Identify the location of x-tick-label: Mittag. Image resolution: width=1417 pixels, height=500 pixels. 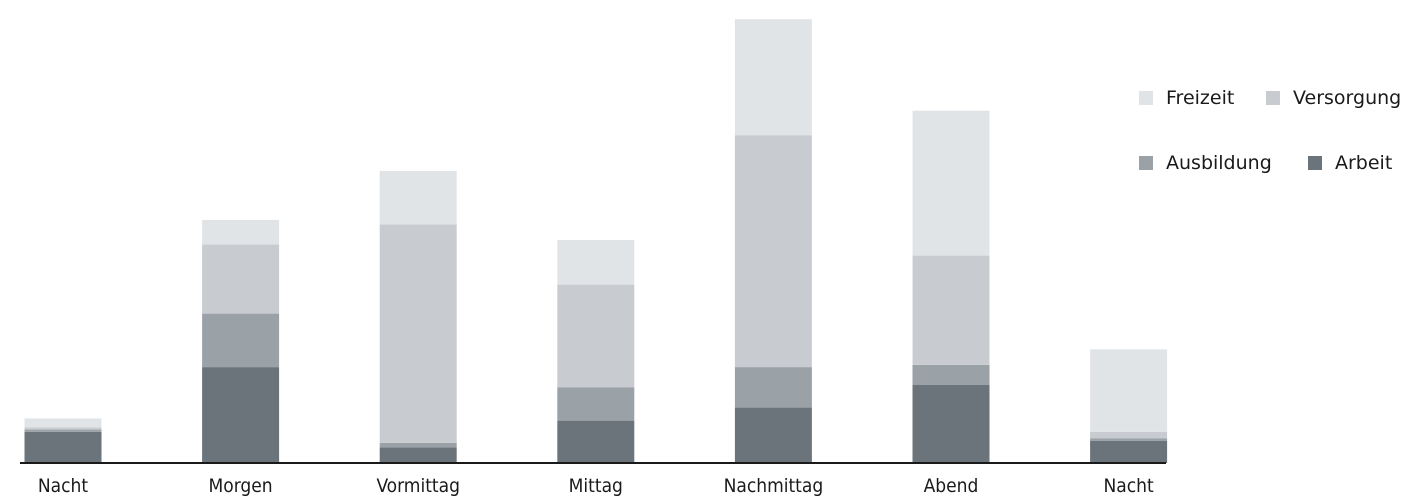
(596, 486).